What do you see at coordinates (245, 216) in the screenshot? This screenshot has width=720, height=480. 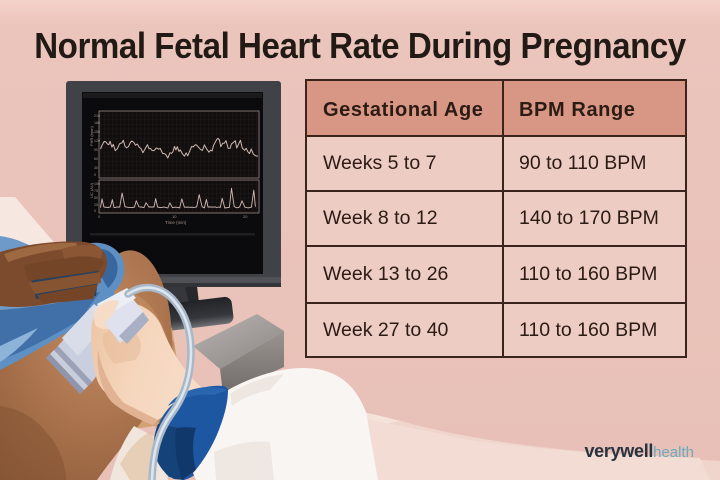 I see `svg-text: 20` at bounding box center [245, 216].